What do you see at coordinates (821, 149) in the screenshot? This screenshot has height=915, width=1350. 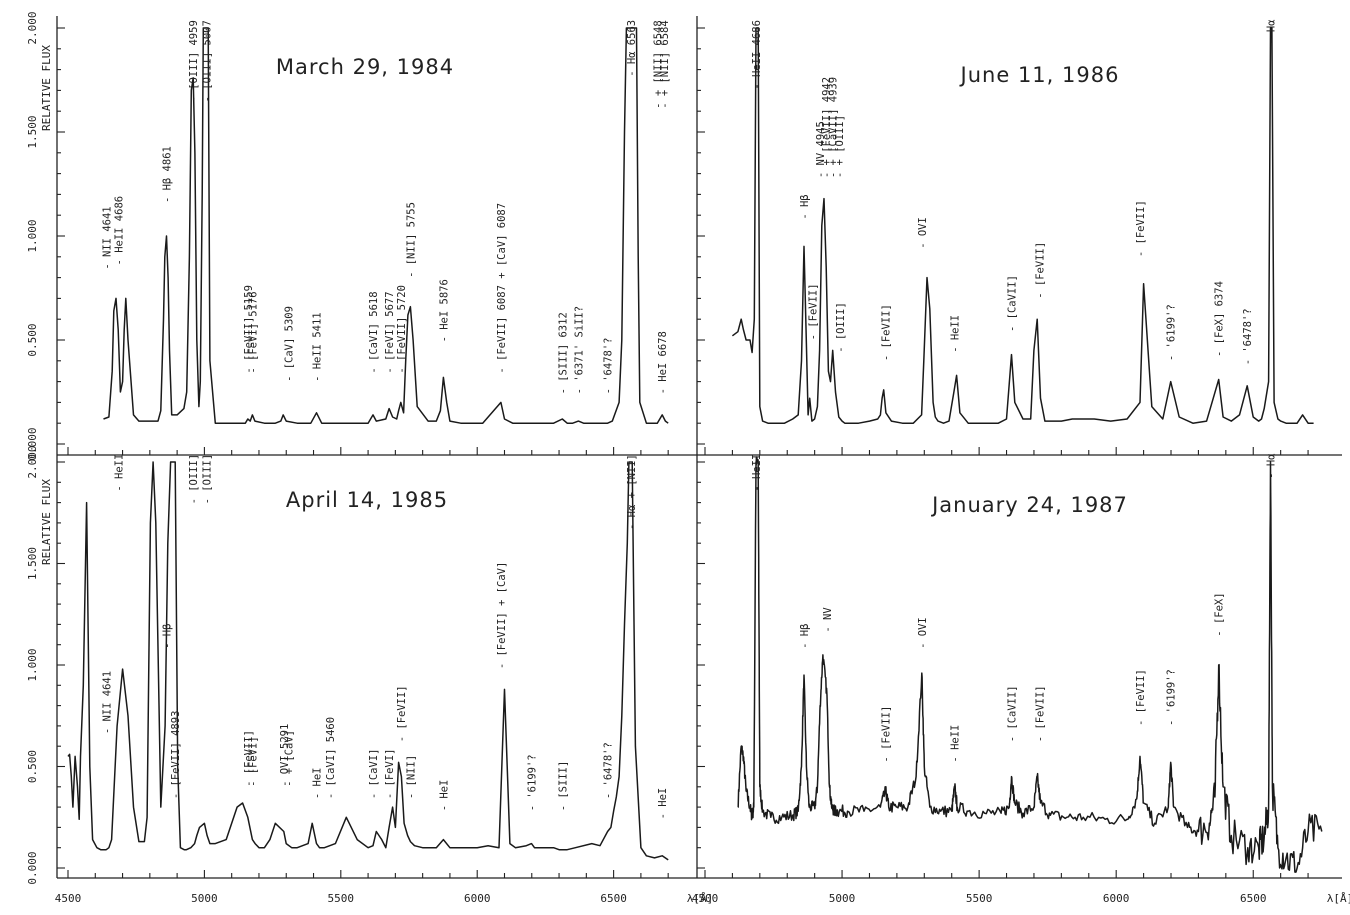 I see `emission-line-label: - NV 4945` at bounding box center [821, 149].